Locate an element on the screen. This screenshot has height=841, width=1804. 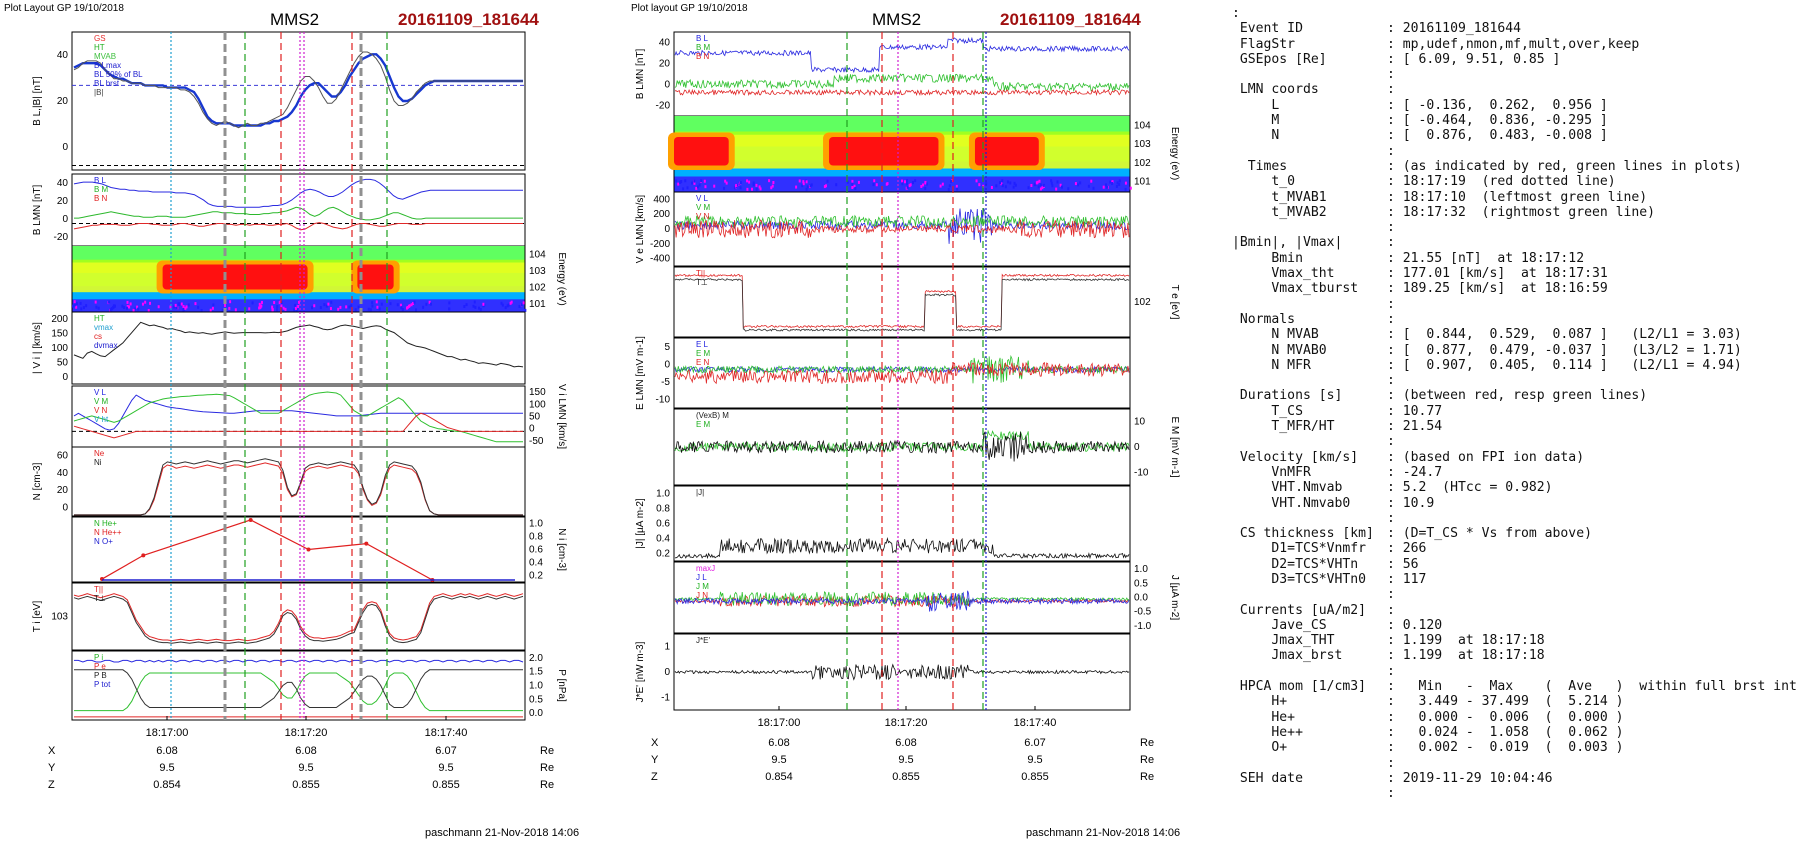
event-title: 20161109_181644 is located at coordinates (468, 19).